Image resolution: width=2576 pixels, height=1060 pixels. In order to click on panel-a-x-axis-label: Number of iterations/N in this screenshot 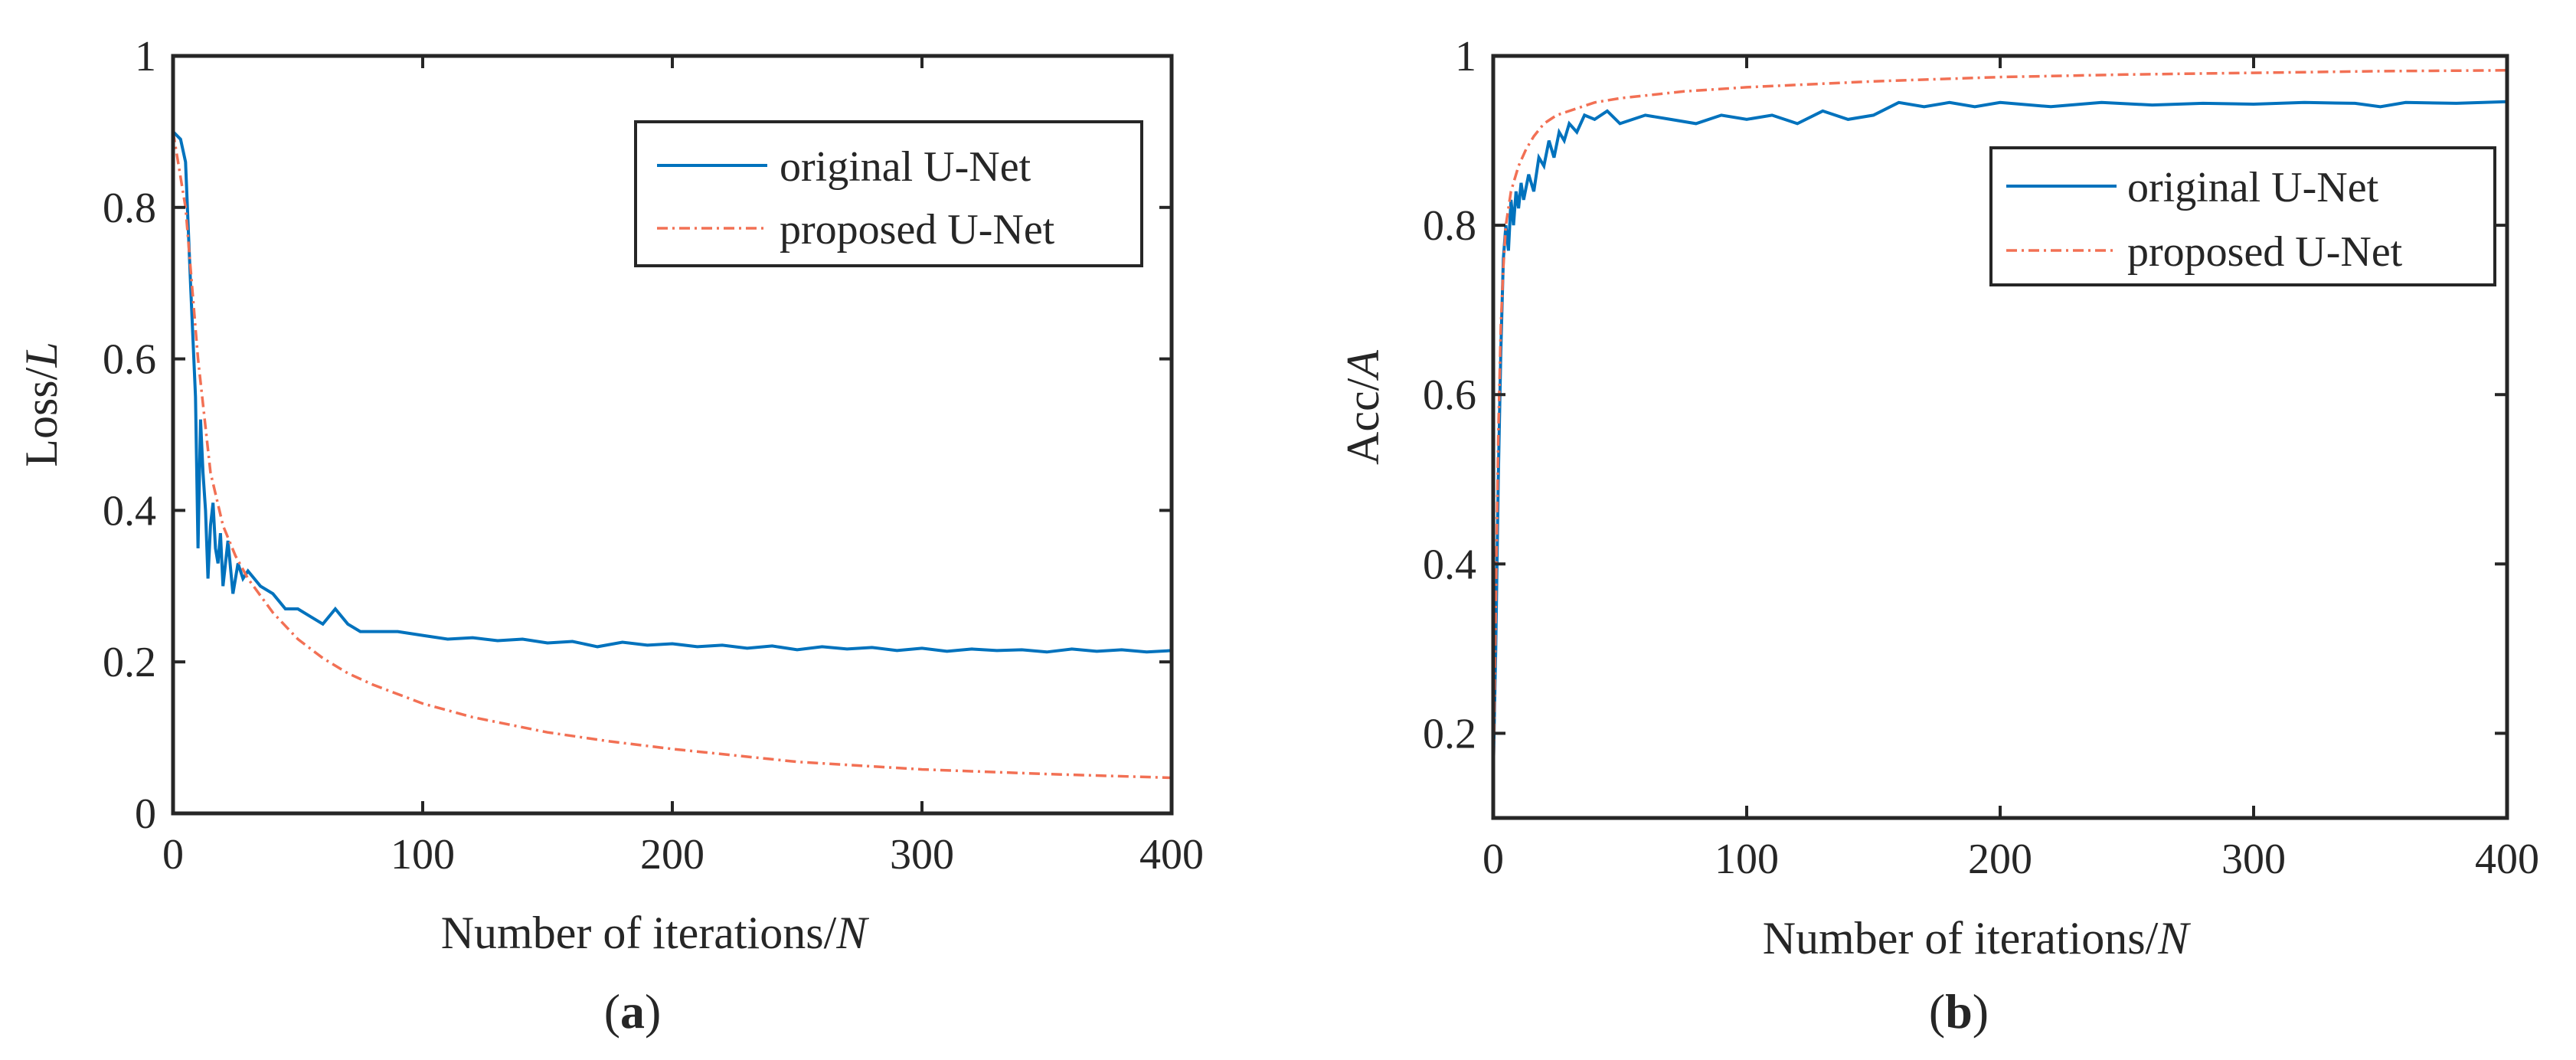, I will do `click(655, 933)`.